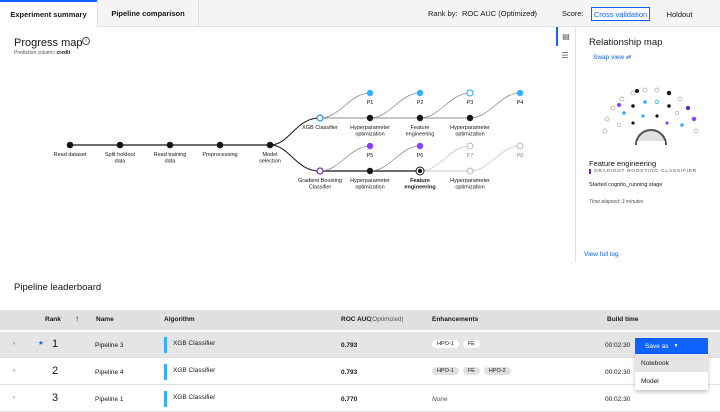  Describe the element at coordinates (671, 363) in the screenshot. I see `menu-item-notebook: Notebook` at that location.